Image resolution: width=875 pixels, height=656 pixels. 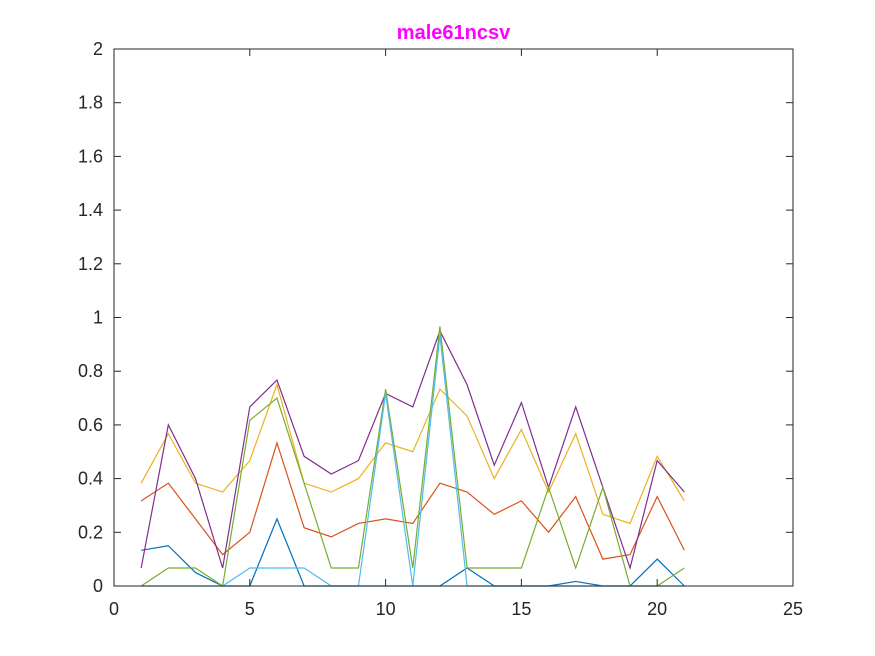 I want to click on y-tick-label: 0.8, so click(x=90, y=371).